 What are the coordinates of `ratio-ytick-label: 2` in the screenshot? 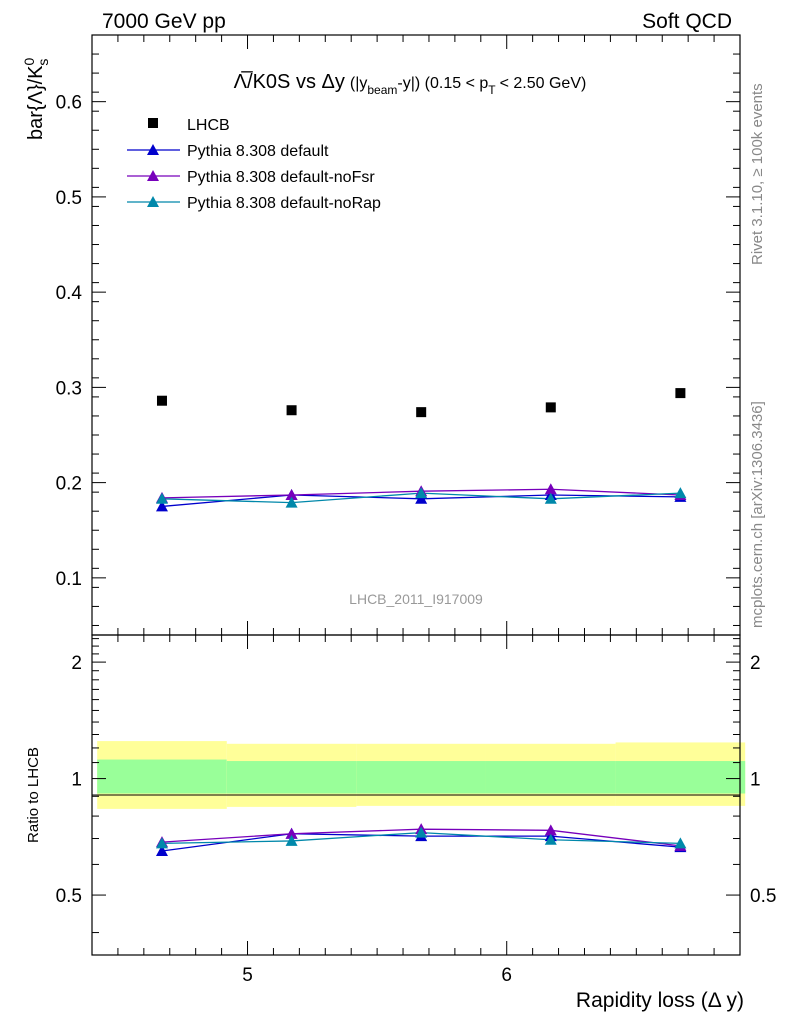 It's located at (76, 663).